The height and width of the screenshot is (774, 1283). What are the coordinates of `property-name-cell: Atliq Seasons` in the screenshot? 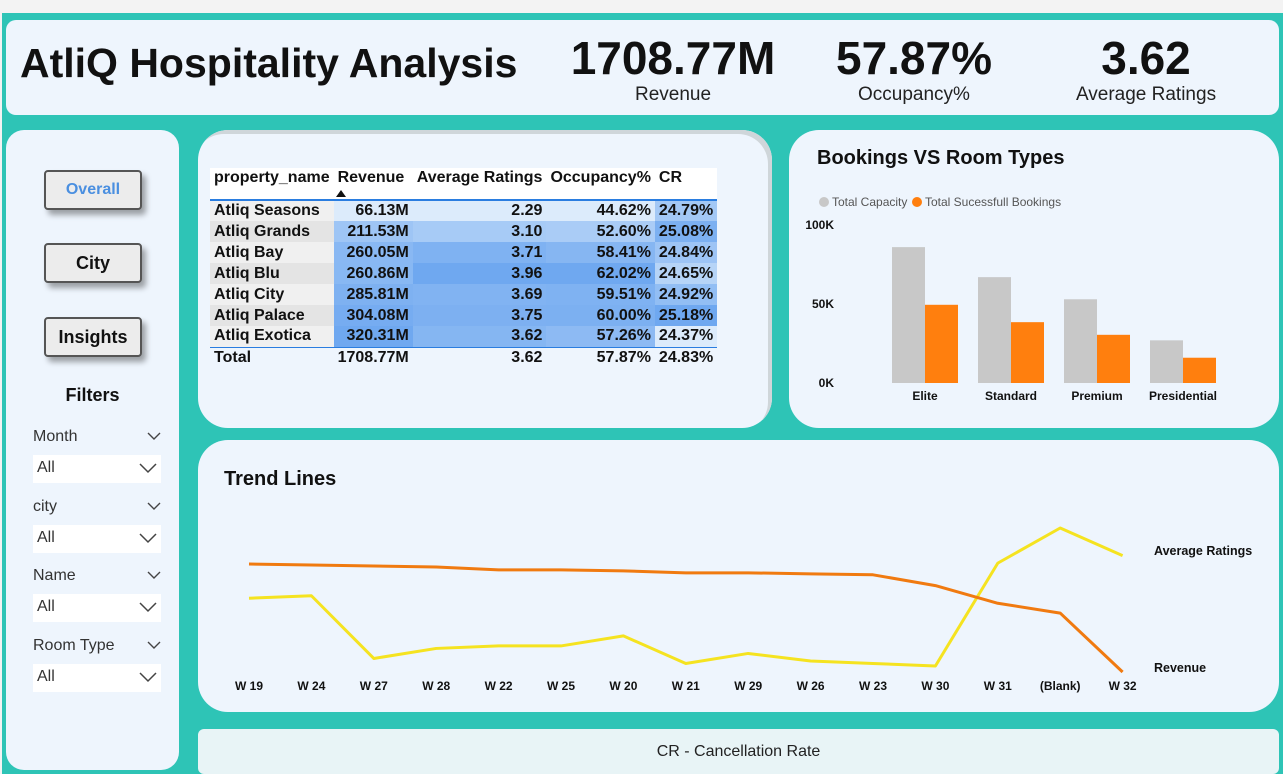 It's located at (272, 210).